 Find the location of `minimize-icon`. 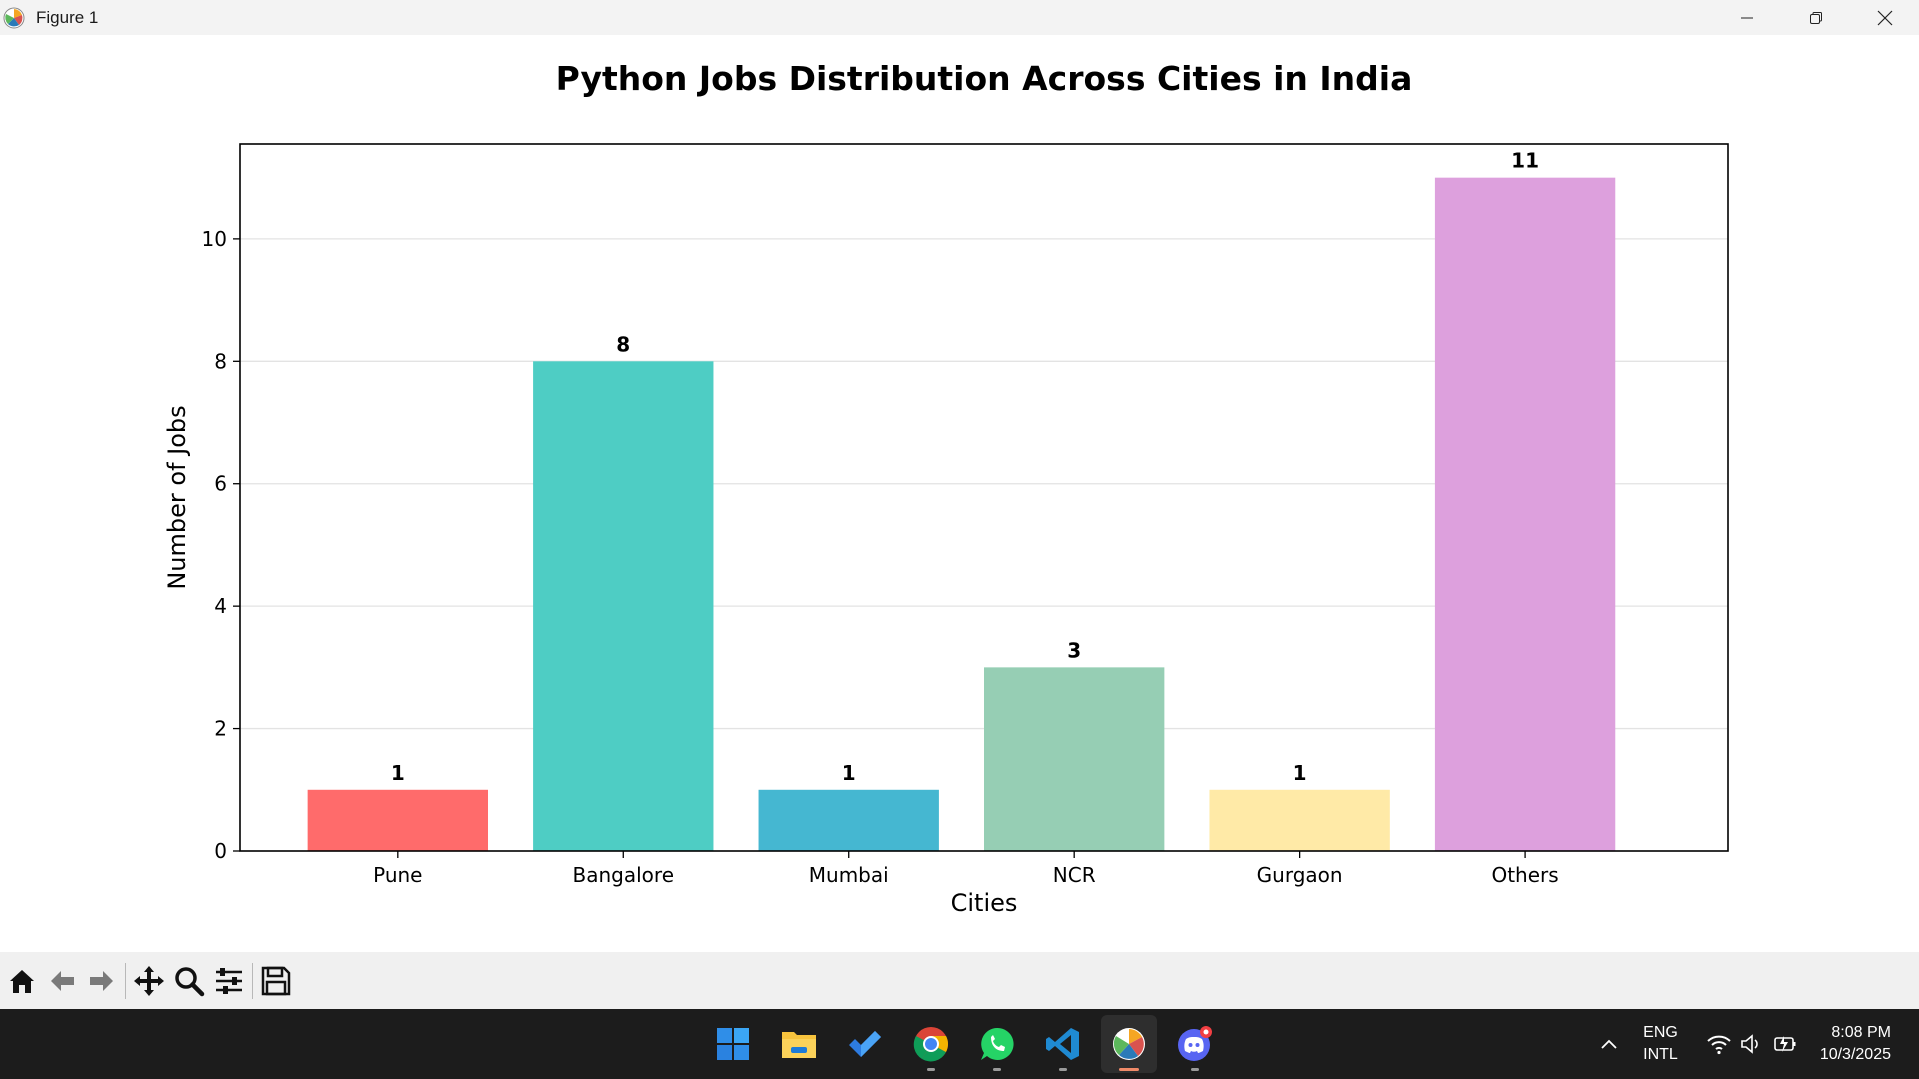

minimize-icon is located at coordinates (1746, 17).